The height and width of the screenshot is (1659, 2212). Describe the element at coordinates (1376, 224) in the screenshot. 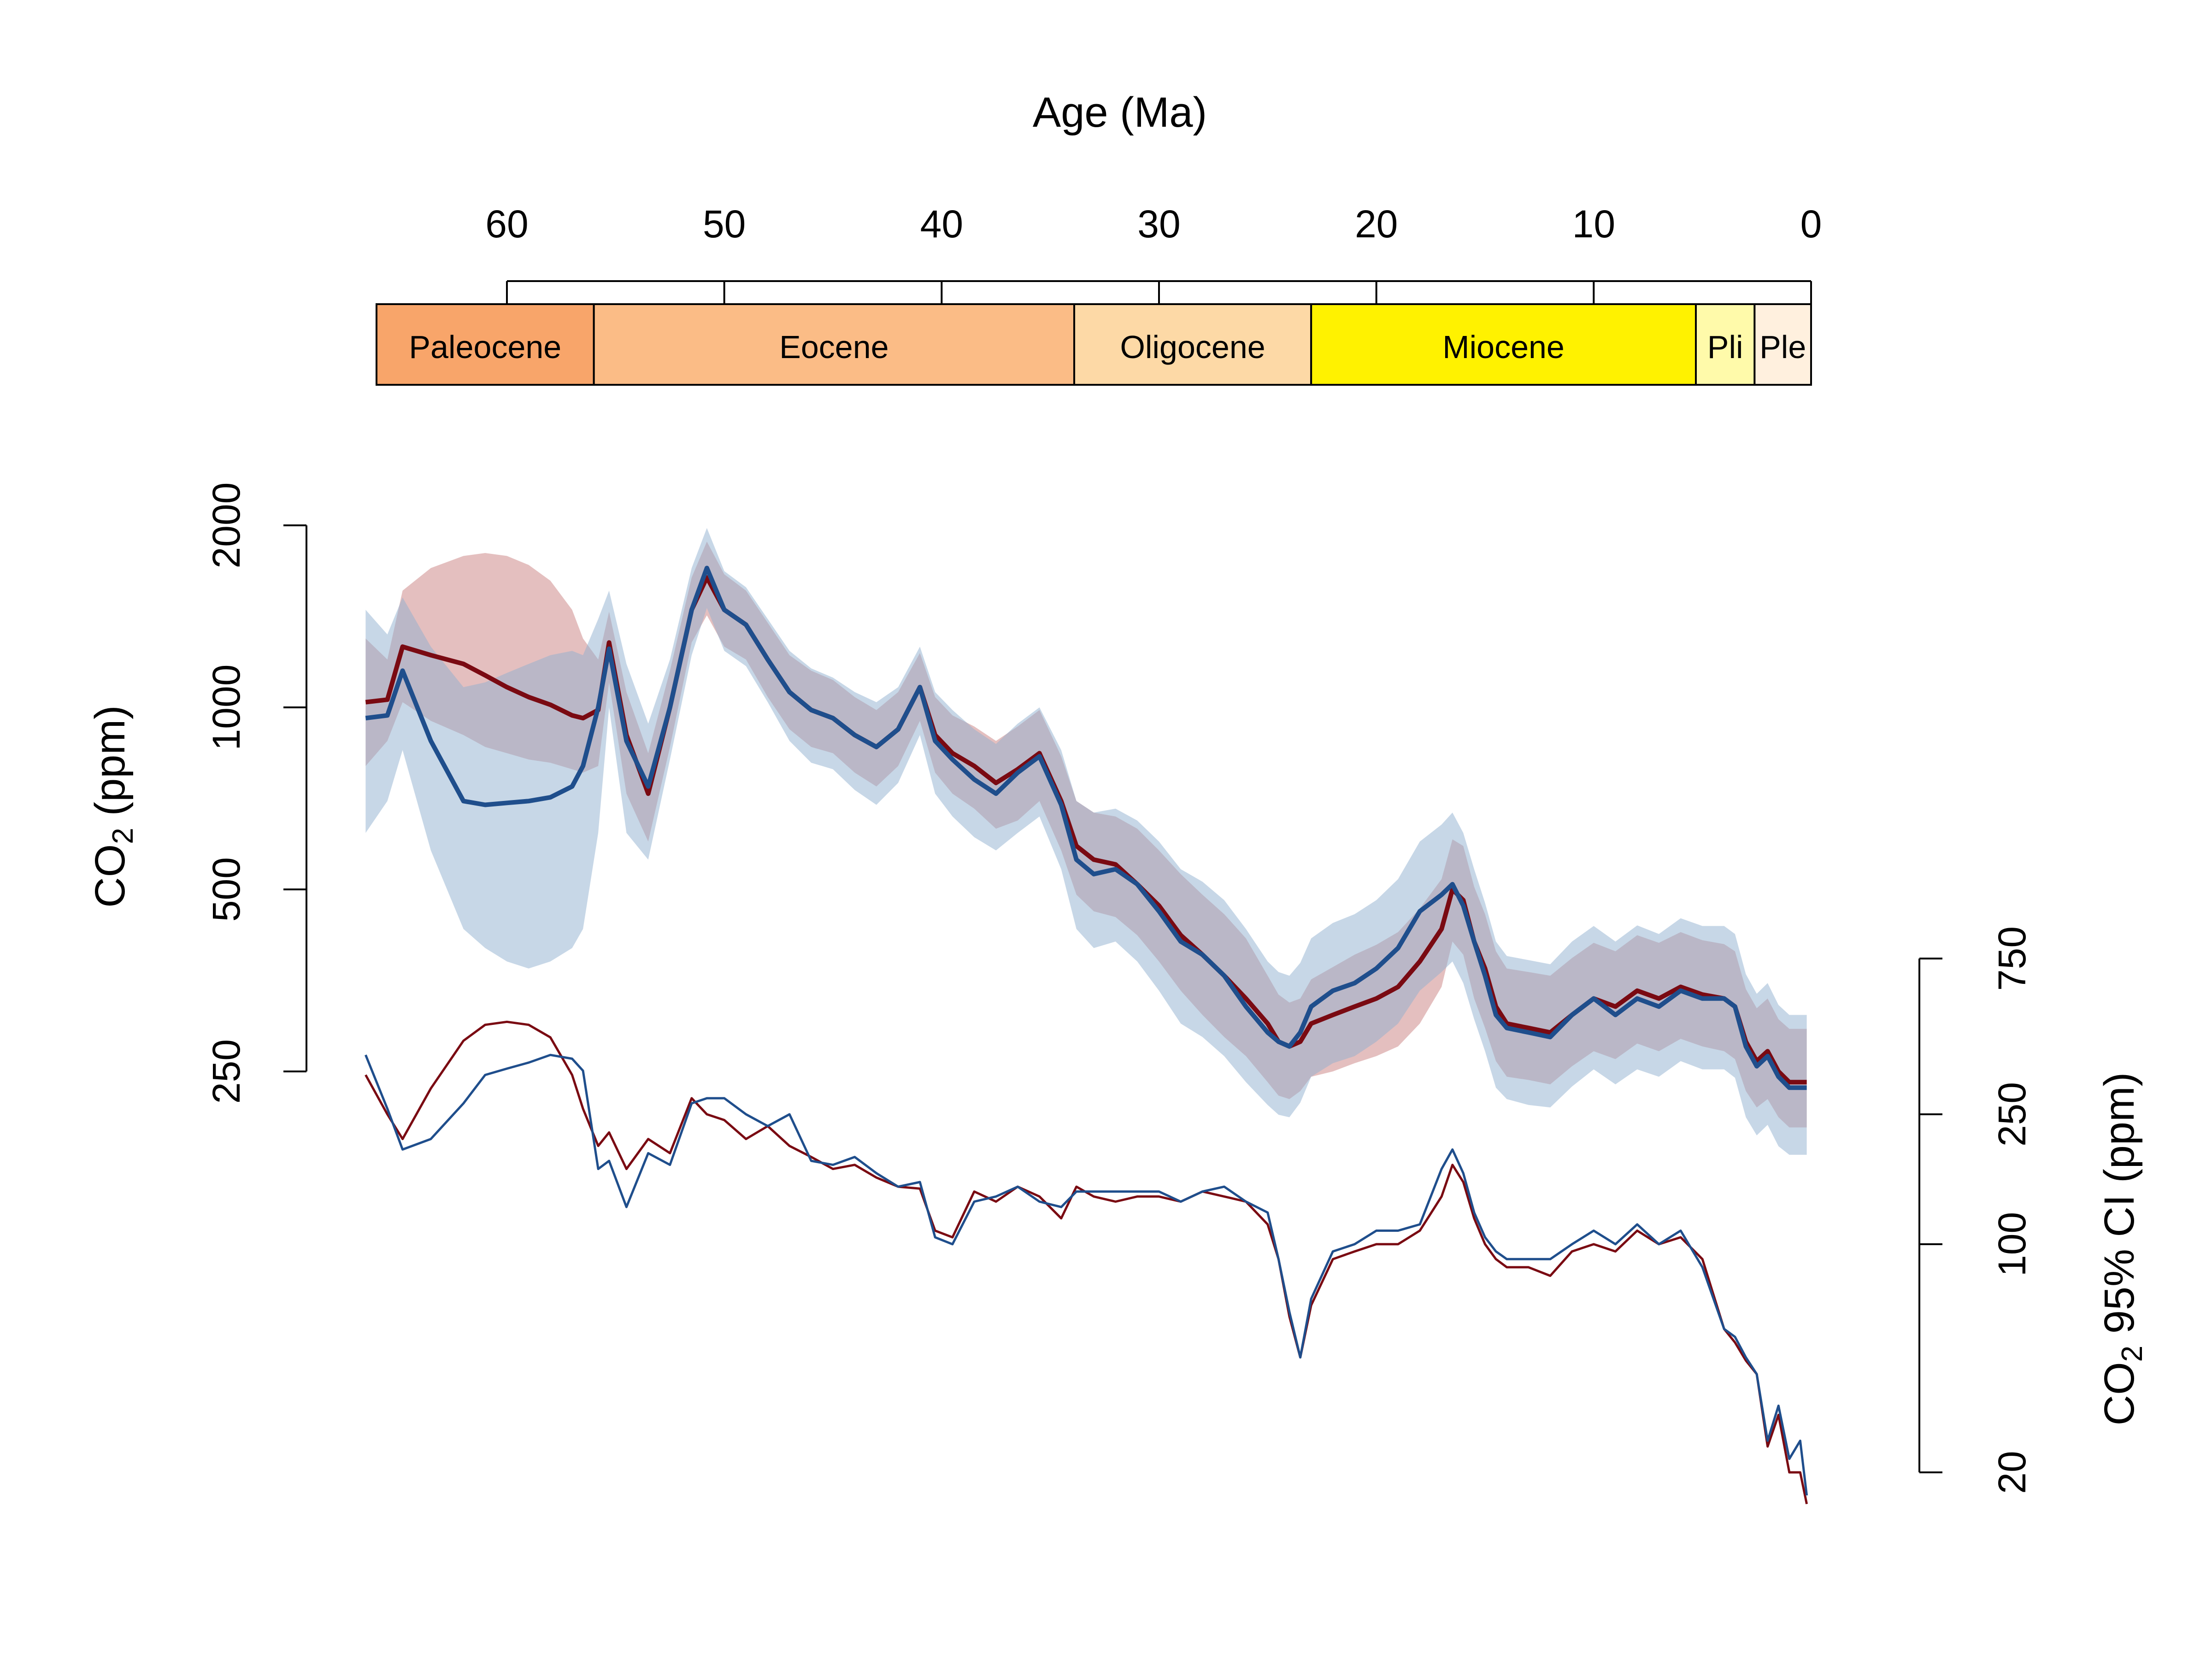

I see `top-tick-label-20: 20` at that location.